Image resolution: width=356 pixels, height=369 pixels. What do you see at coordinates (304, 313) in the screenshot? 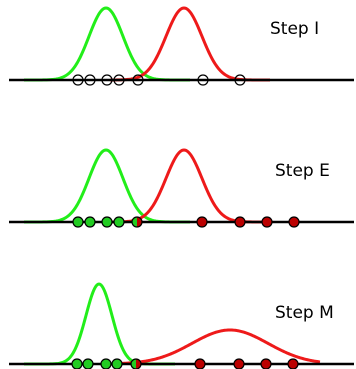
I see `step-m-label: Step M` at bounding box center [304, 313].